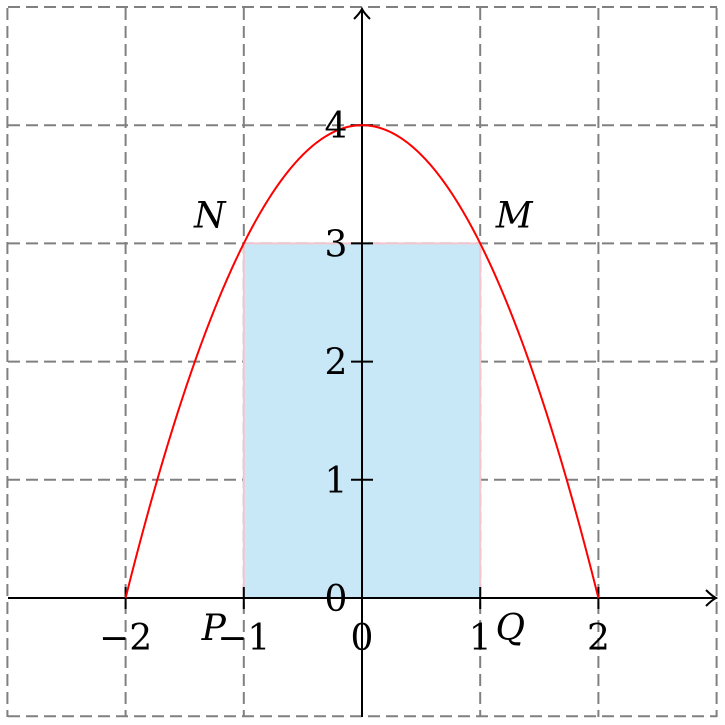  What do you see at coordinates (336, 481) in the screenshot?
I see `y-tick-label: 1` at bounding box center [336, 481].